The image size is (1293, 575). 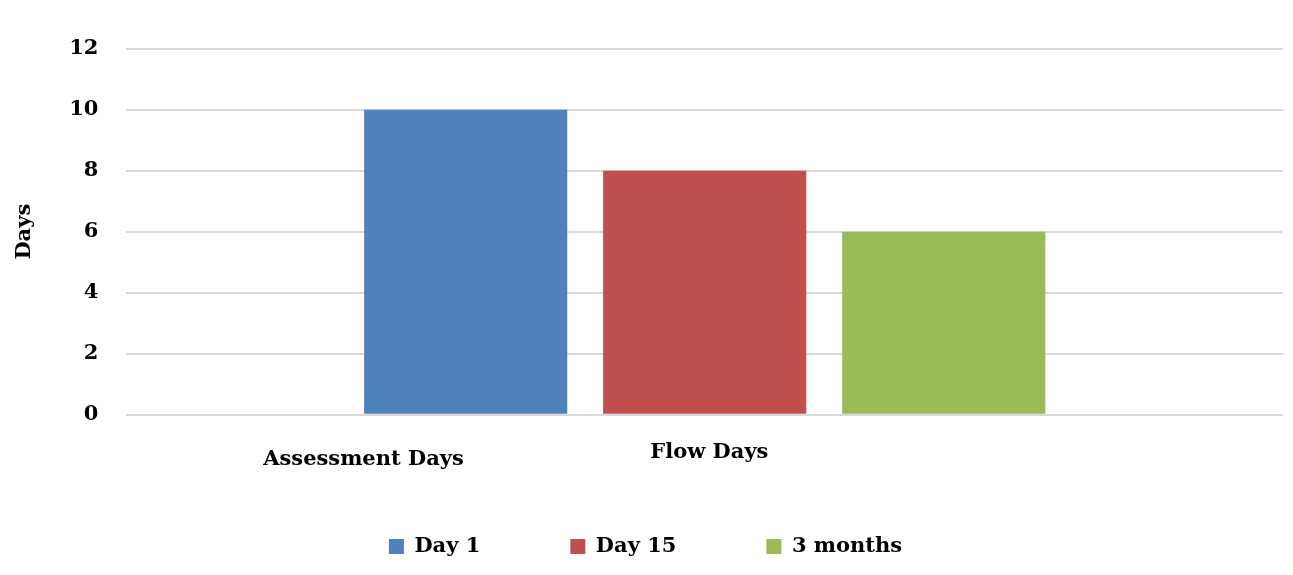 What do you see at coordinates (91, 230) in the screenshot?
I see `y-tick-label: 6` at bounding box center [91, 230].